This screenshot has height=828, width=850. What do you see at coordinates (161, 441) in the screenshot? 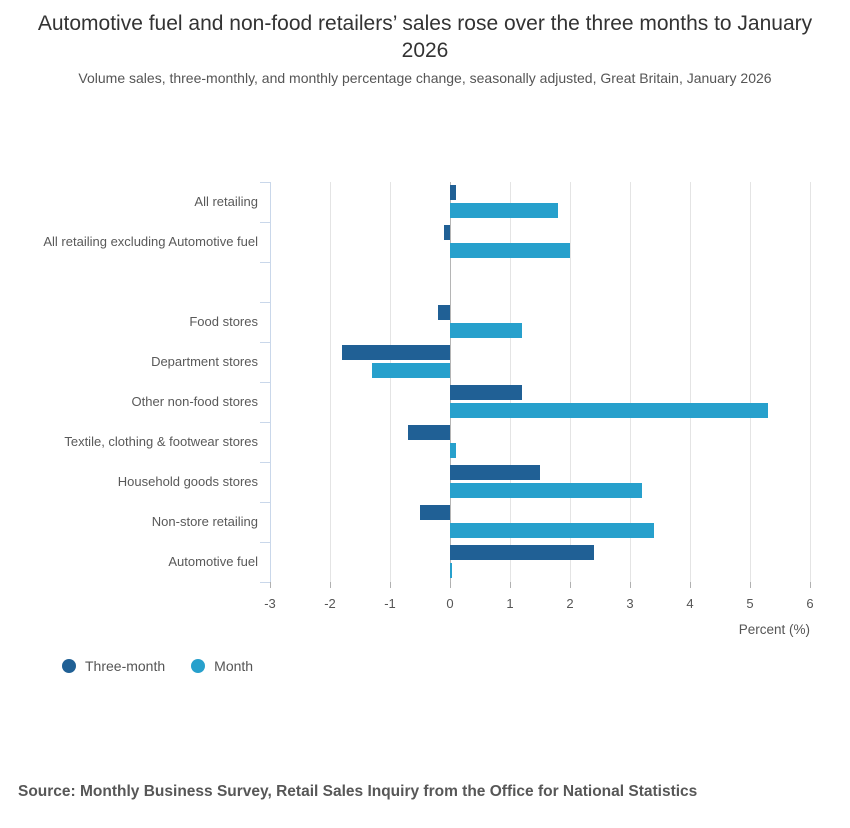
I see `category-label: Textile, clothing & footwear stores` at bounding box center [161, 441].